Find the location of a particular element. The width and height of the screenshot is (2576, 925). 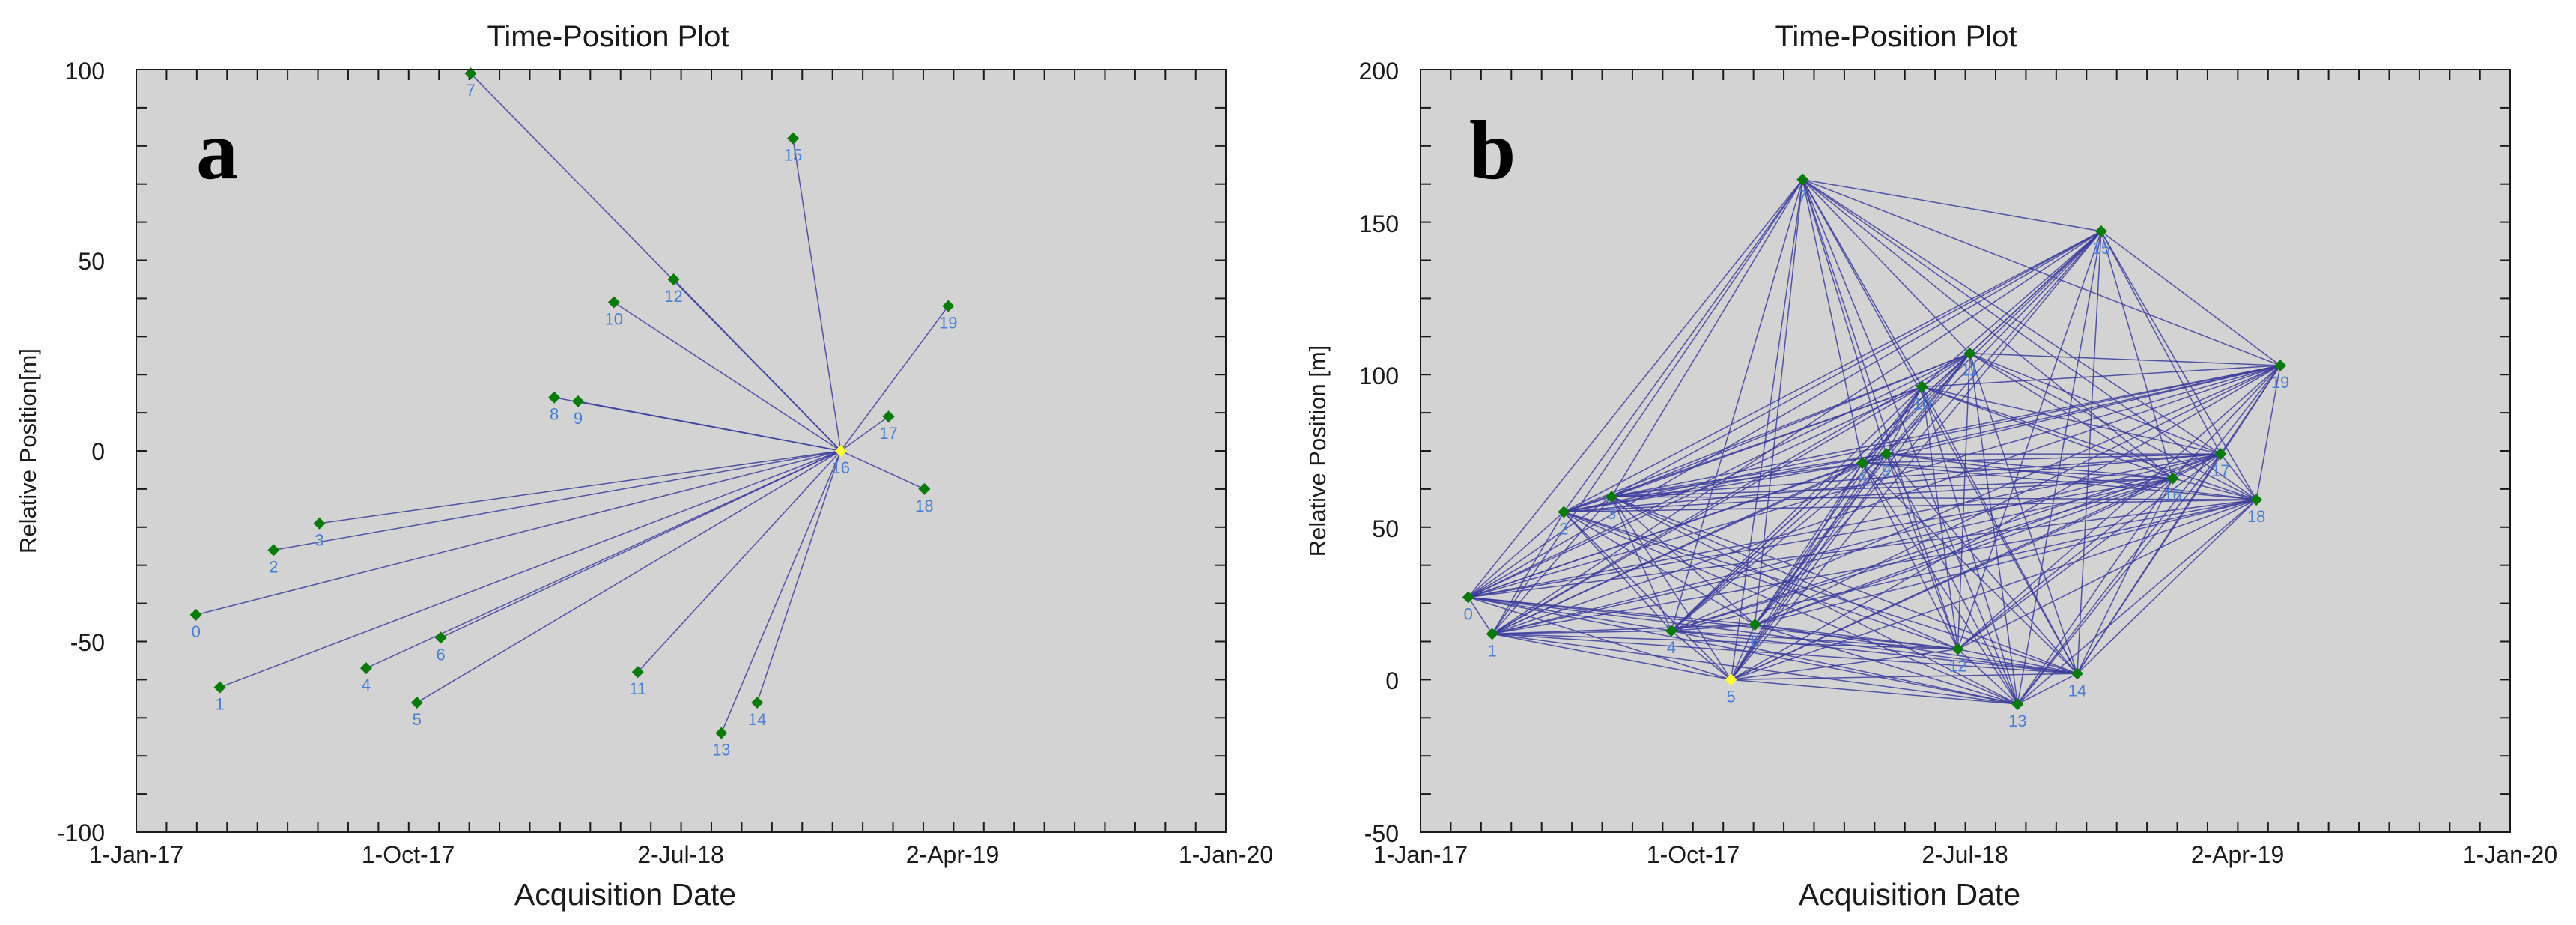

panel-b-x-tick: 1-Jan-17 is located at coordinates (1420, 854).